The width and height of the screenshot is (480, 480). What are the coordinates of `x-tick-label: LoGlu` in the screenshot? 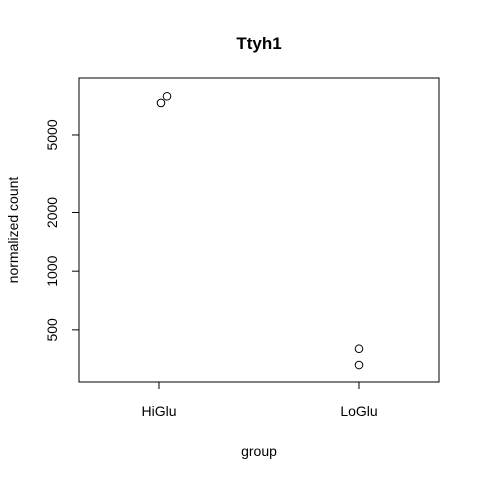 It's located at (358, 411).